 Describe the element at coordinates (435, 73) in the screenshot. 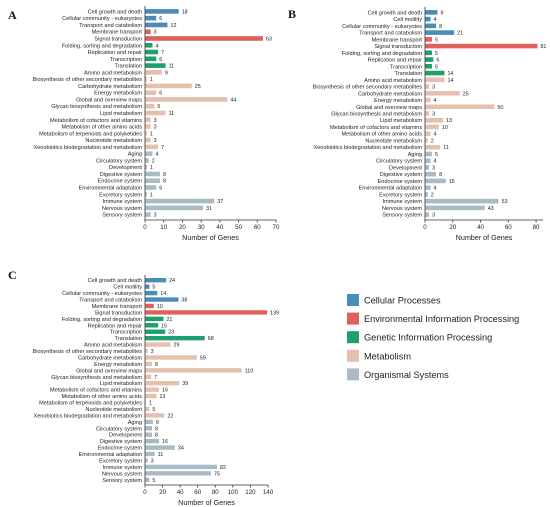

I see `bar-translation` at that location.